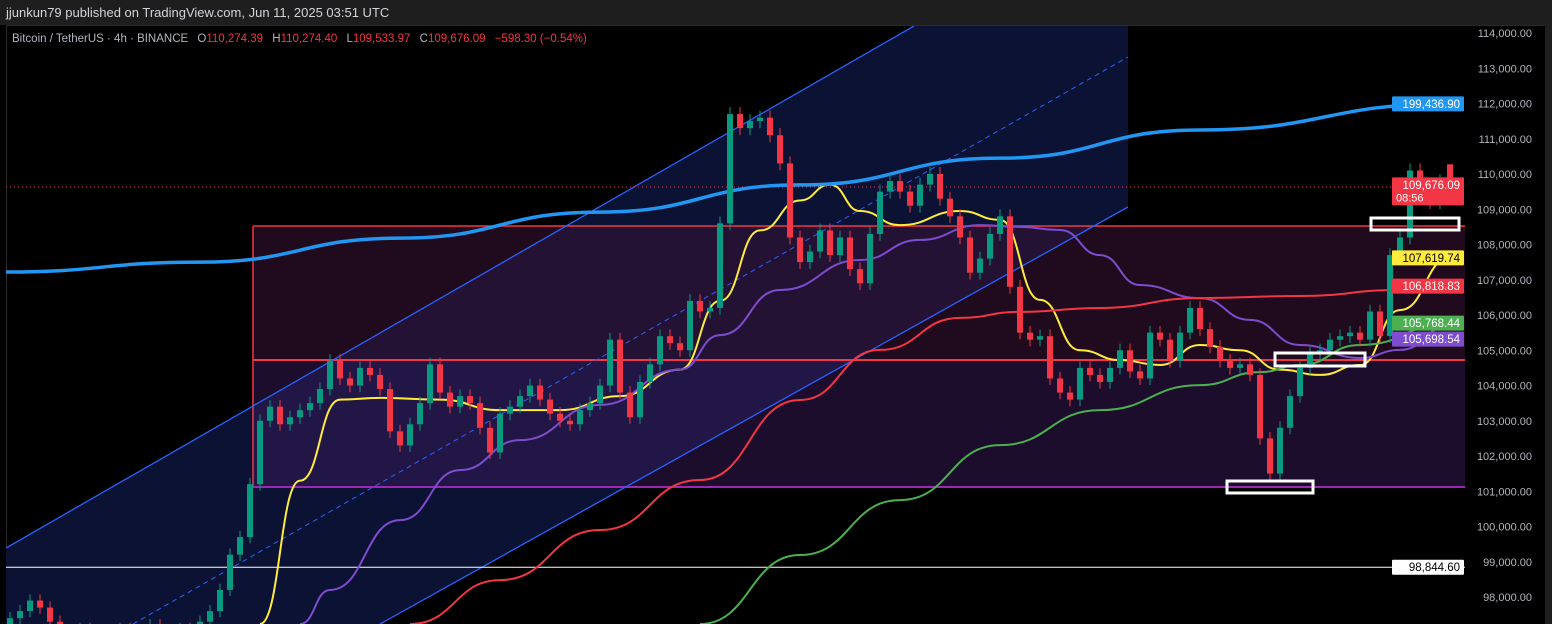 This screenshot has width=1552, height=624. I want to click on high-label: H, so click(276, 39).